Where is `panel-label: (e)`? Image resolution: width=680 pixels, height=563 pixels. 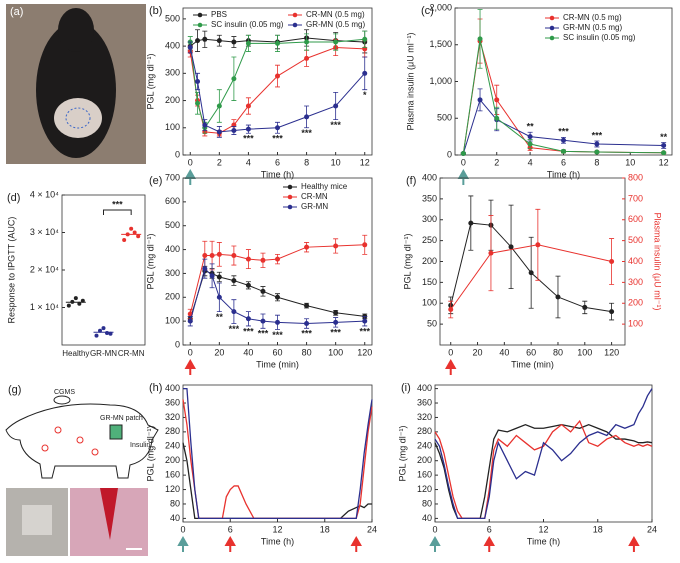
panel-label: (e) is located at coordinates (155, 181).